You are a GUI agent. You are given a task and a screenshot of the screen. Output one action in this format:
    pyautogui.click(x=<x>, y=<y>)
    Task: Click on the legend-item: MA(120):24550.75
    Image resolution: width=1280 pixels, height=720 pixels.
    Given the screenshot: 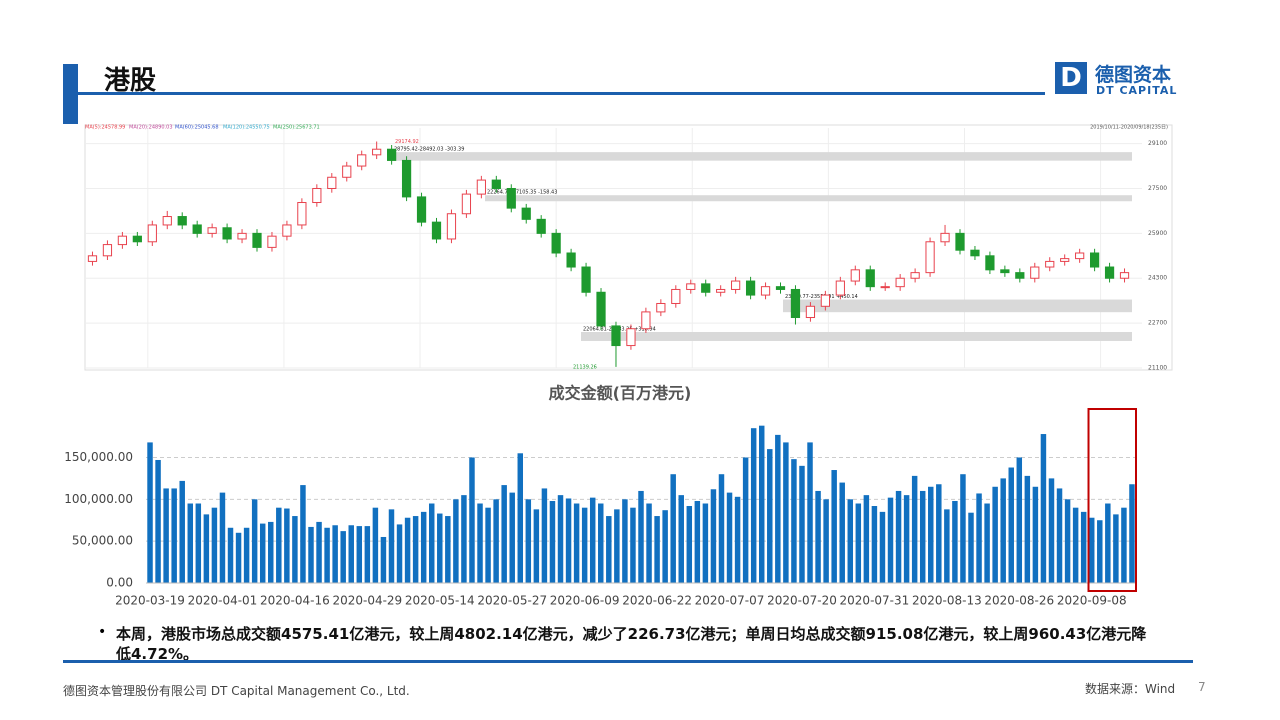 What is the action you would take?
    pyautogui.click(x=246, y=128)
    